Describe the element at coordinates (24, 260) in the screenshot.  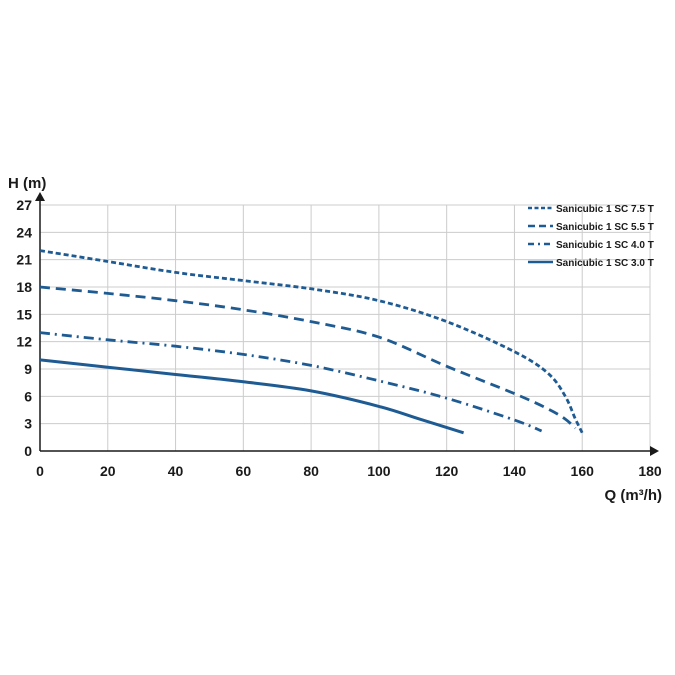
I see `y-tick-label: 21` at that location.